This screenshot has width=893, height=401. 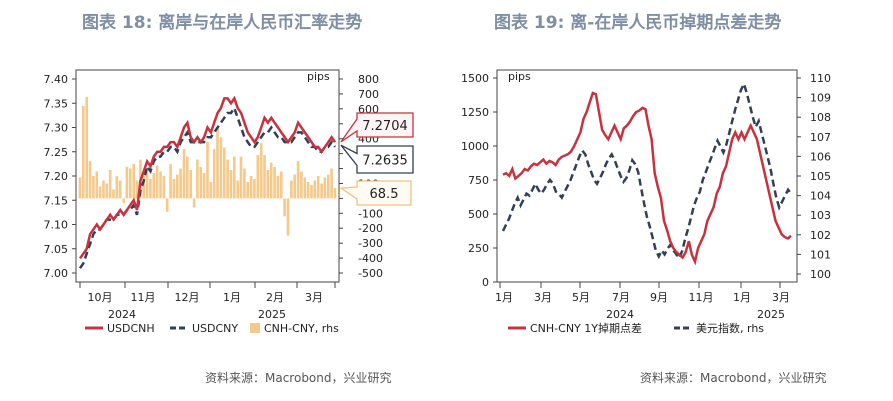 What do you see at coordinates (370, 243) in the screenshot?
I see `left-y2-tick-label: -300` at bounding box center [370, 243].